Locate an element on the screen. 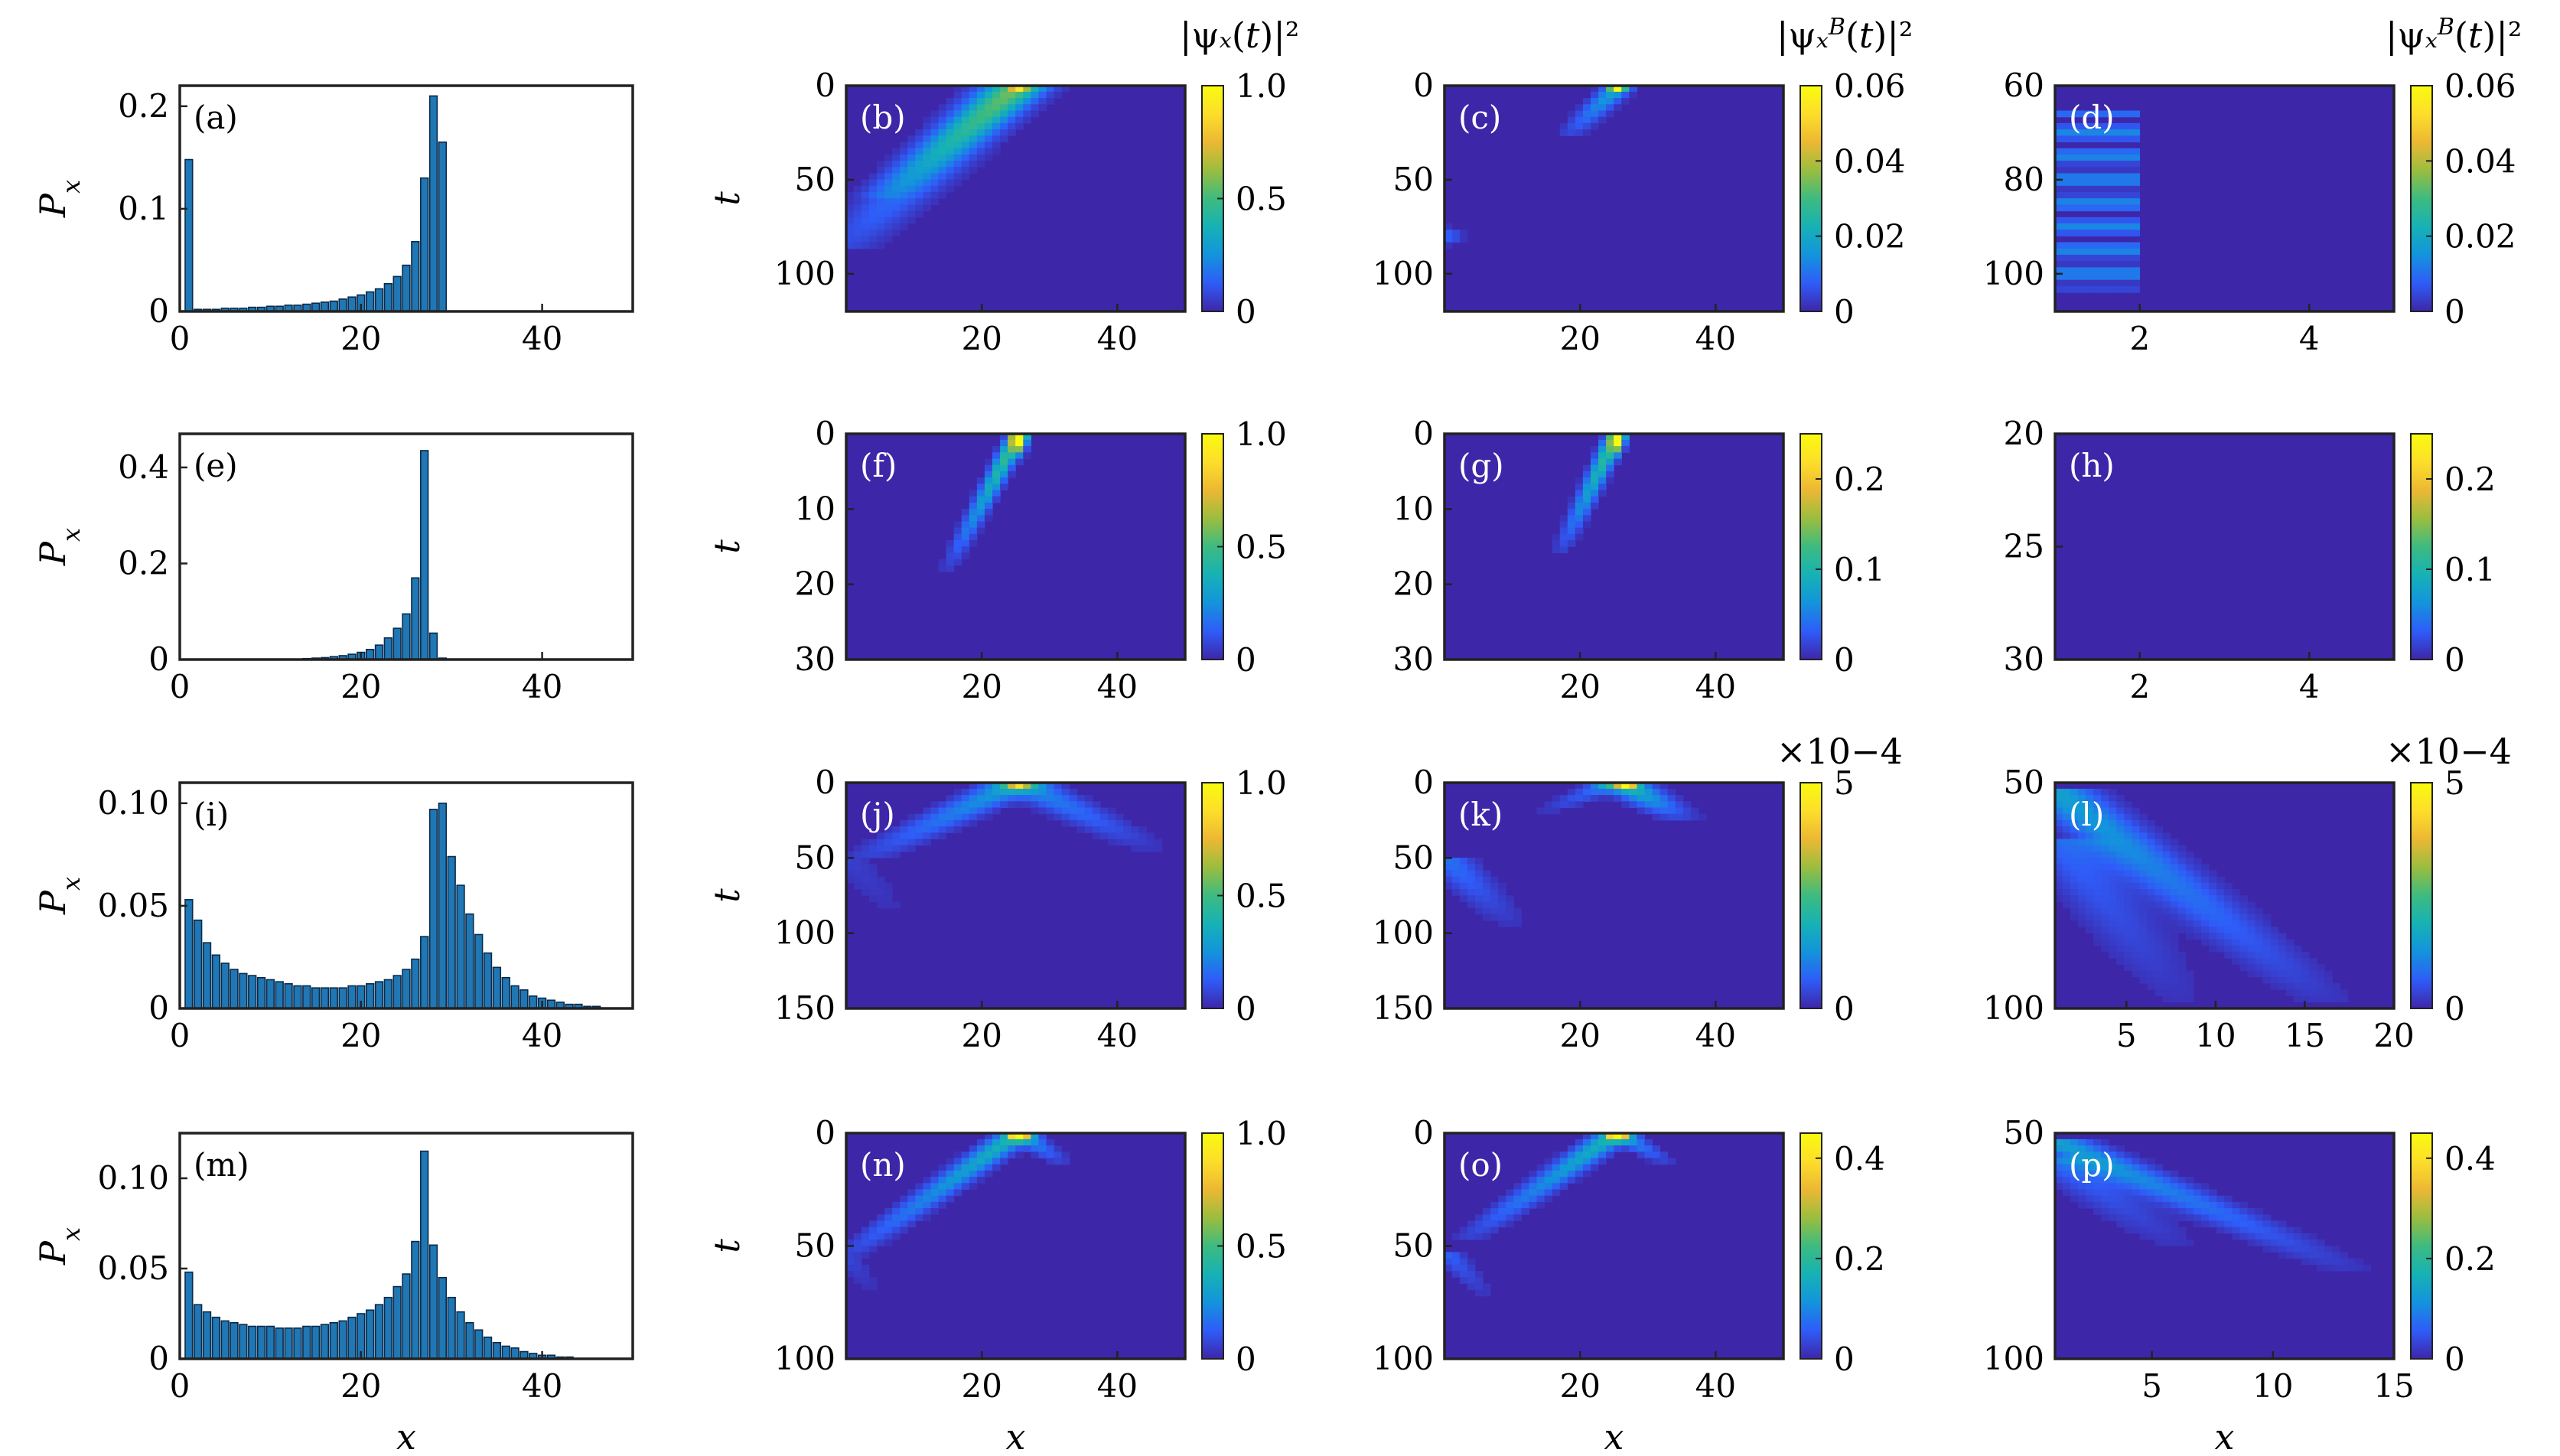 Image resolution: width=2560 pixels, height=1456 pixels. bar is located at coordinates (488, 980).